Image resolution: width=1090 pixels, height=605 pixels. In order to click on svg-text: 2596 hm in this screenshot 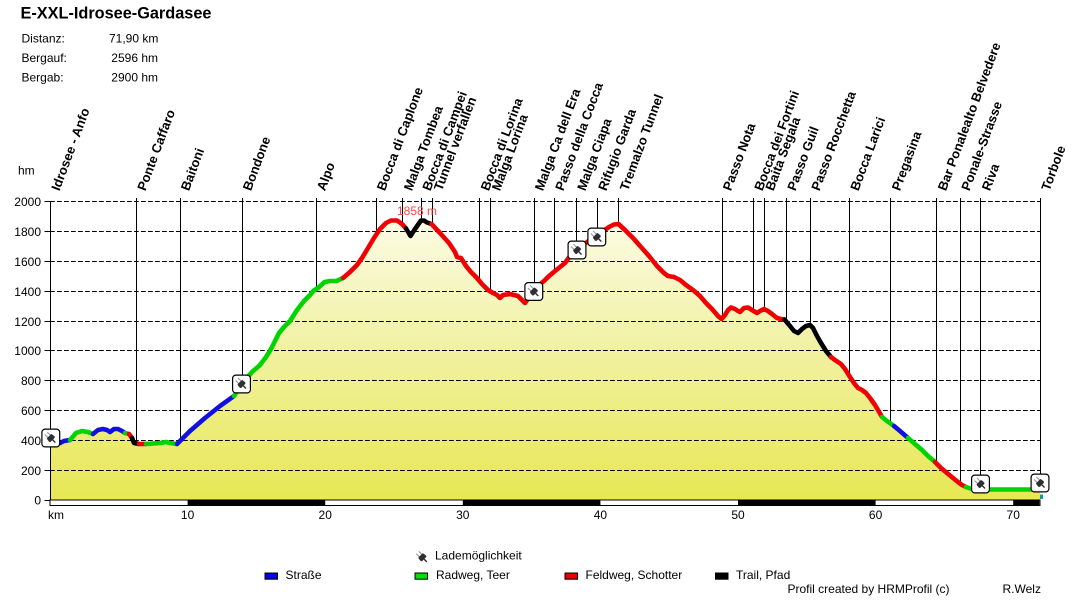, I will do `click(134, 58)`.